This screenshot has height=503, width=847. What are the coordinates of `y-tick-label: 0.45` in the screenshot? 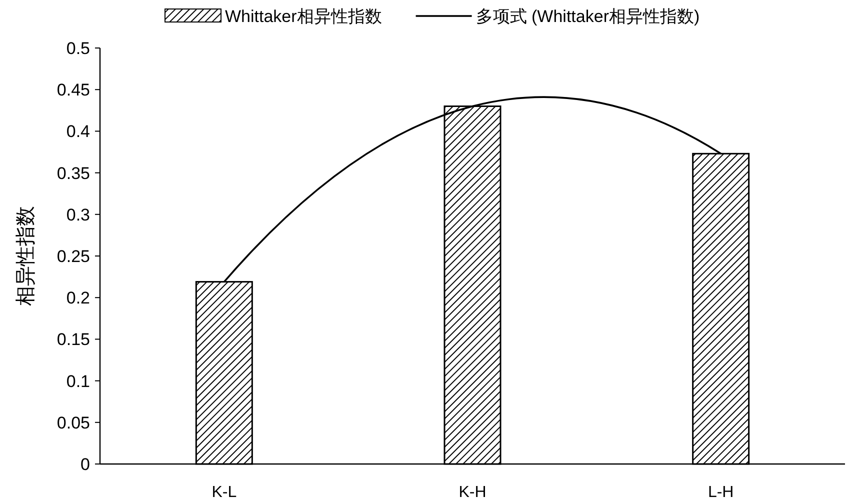 It's located at (73, 90).